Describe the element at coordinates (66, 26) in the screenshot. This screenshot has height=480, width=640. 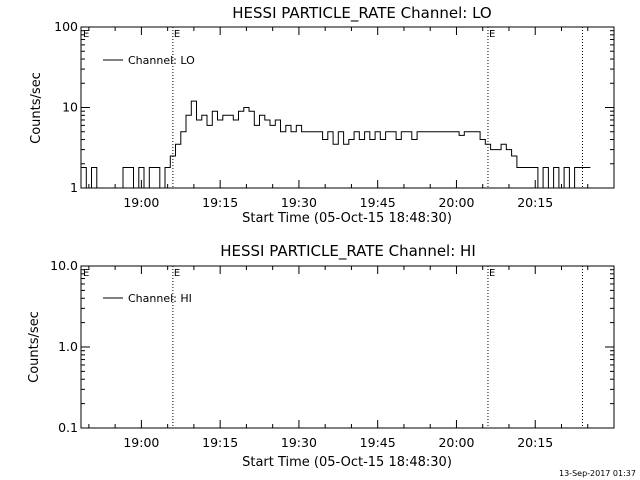
I see `lo-y-tick-label: 100` at that location.